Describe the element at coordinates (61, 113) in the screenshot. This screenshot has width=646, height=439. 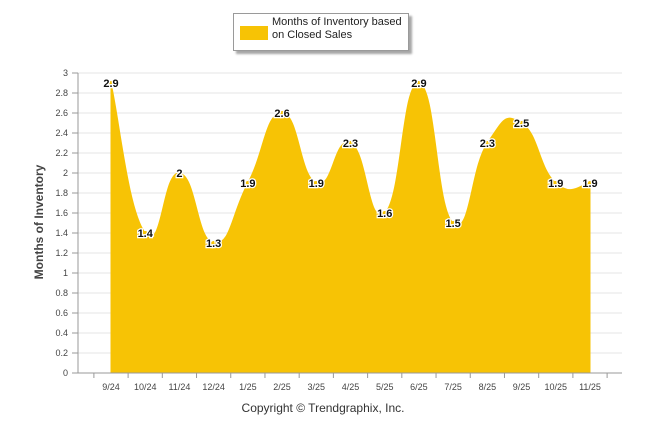
I see `y-tick-label: 2.6` at that location.